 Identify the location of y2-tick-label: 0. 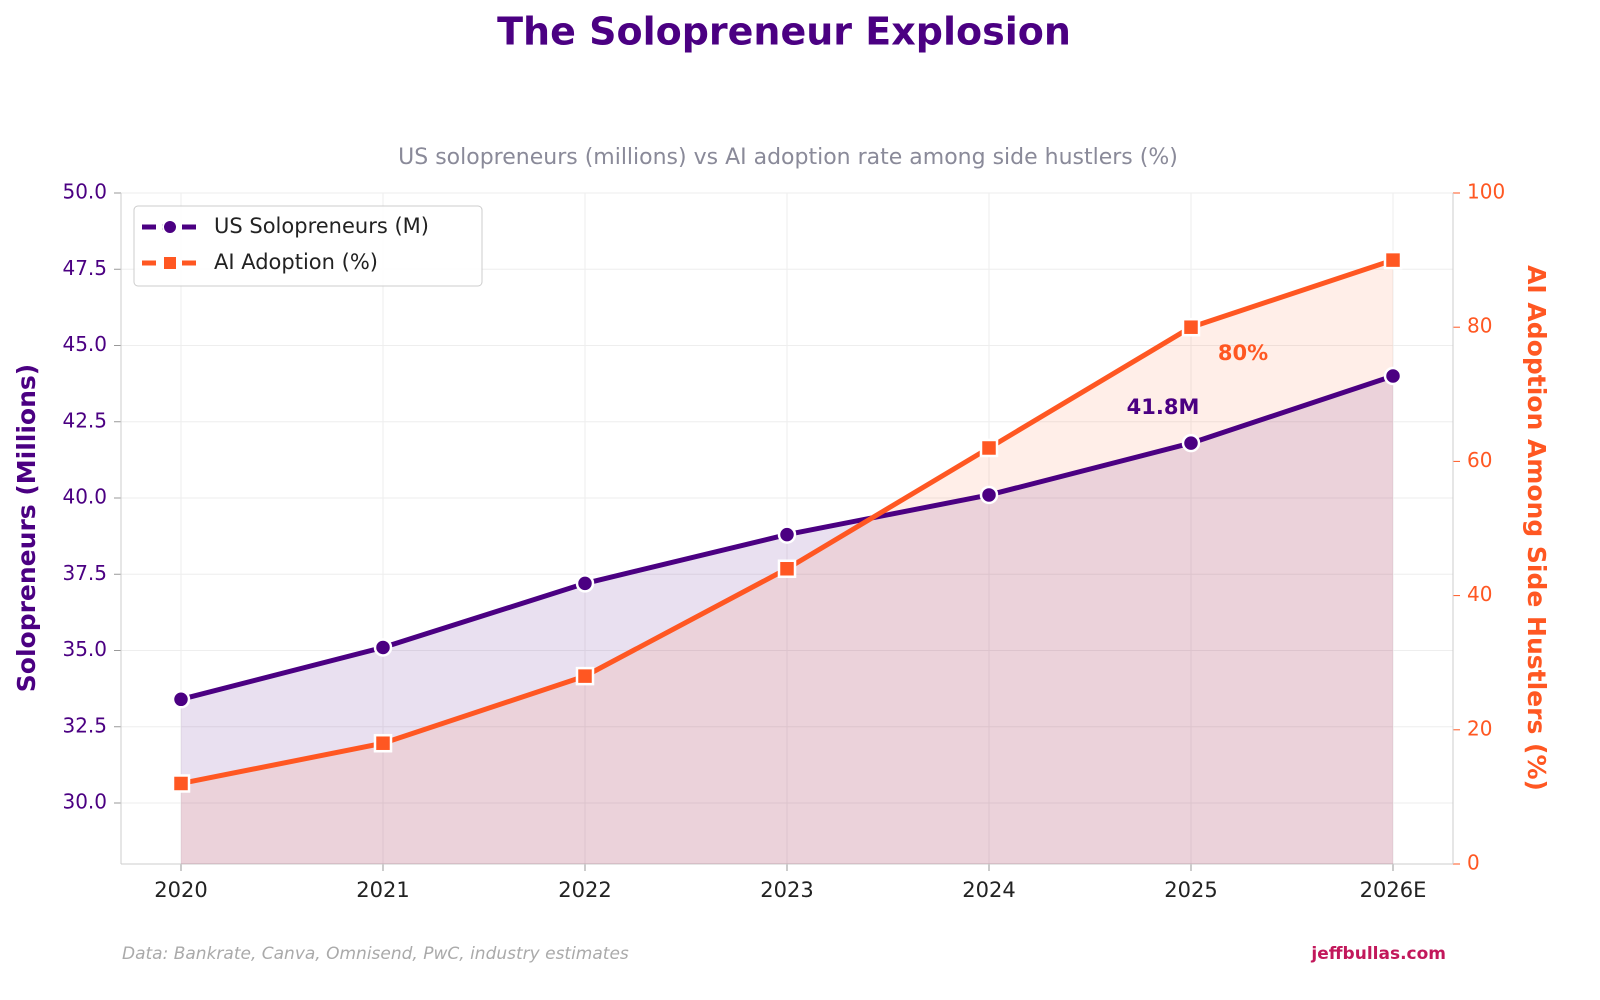
(1473, 863).